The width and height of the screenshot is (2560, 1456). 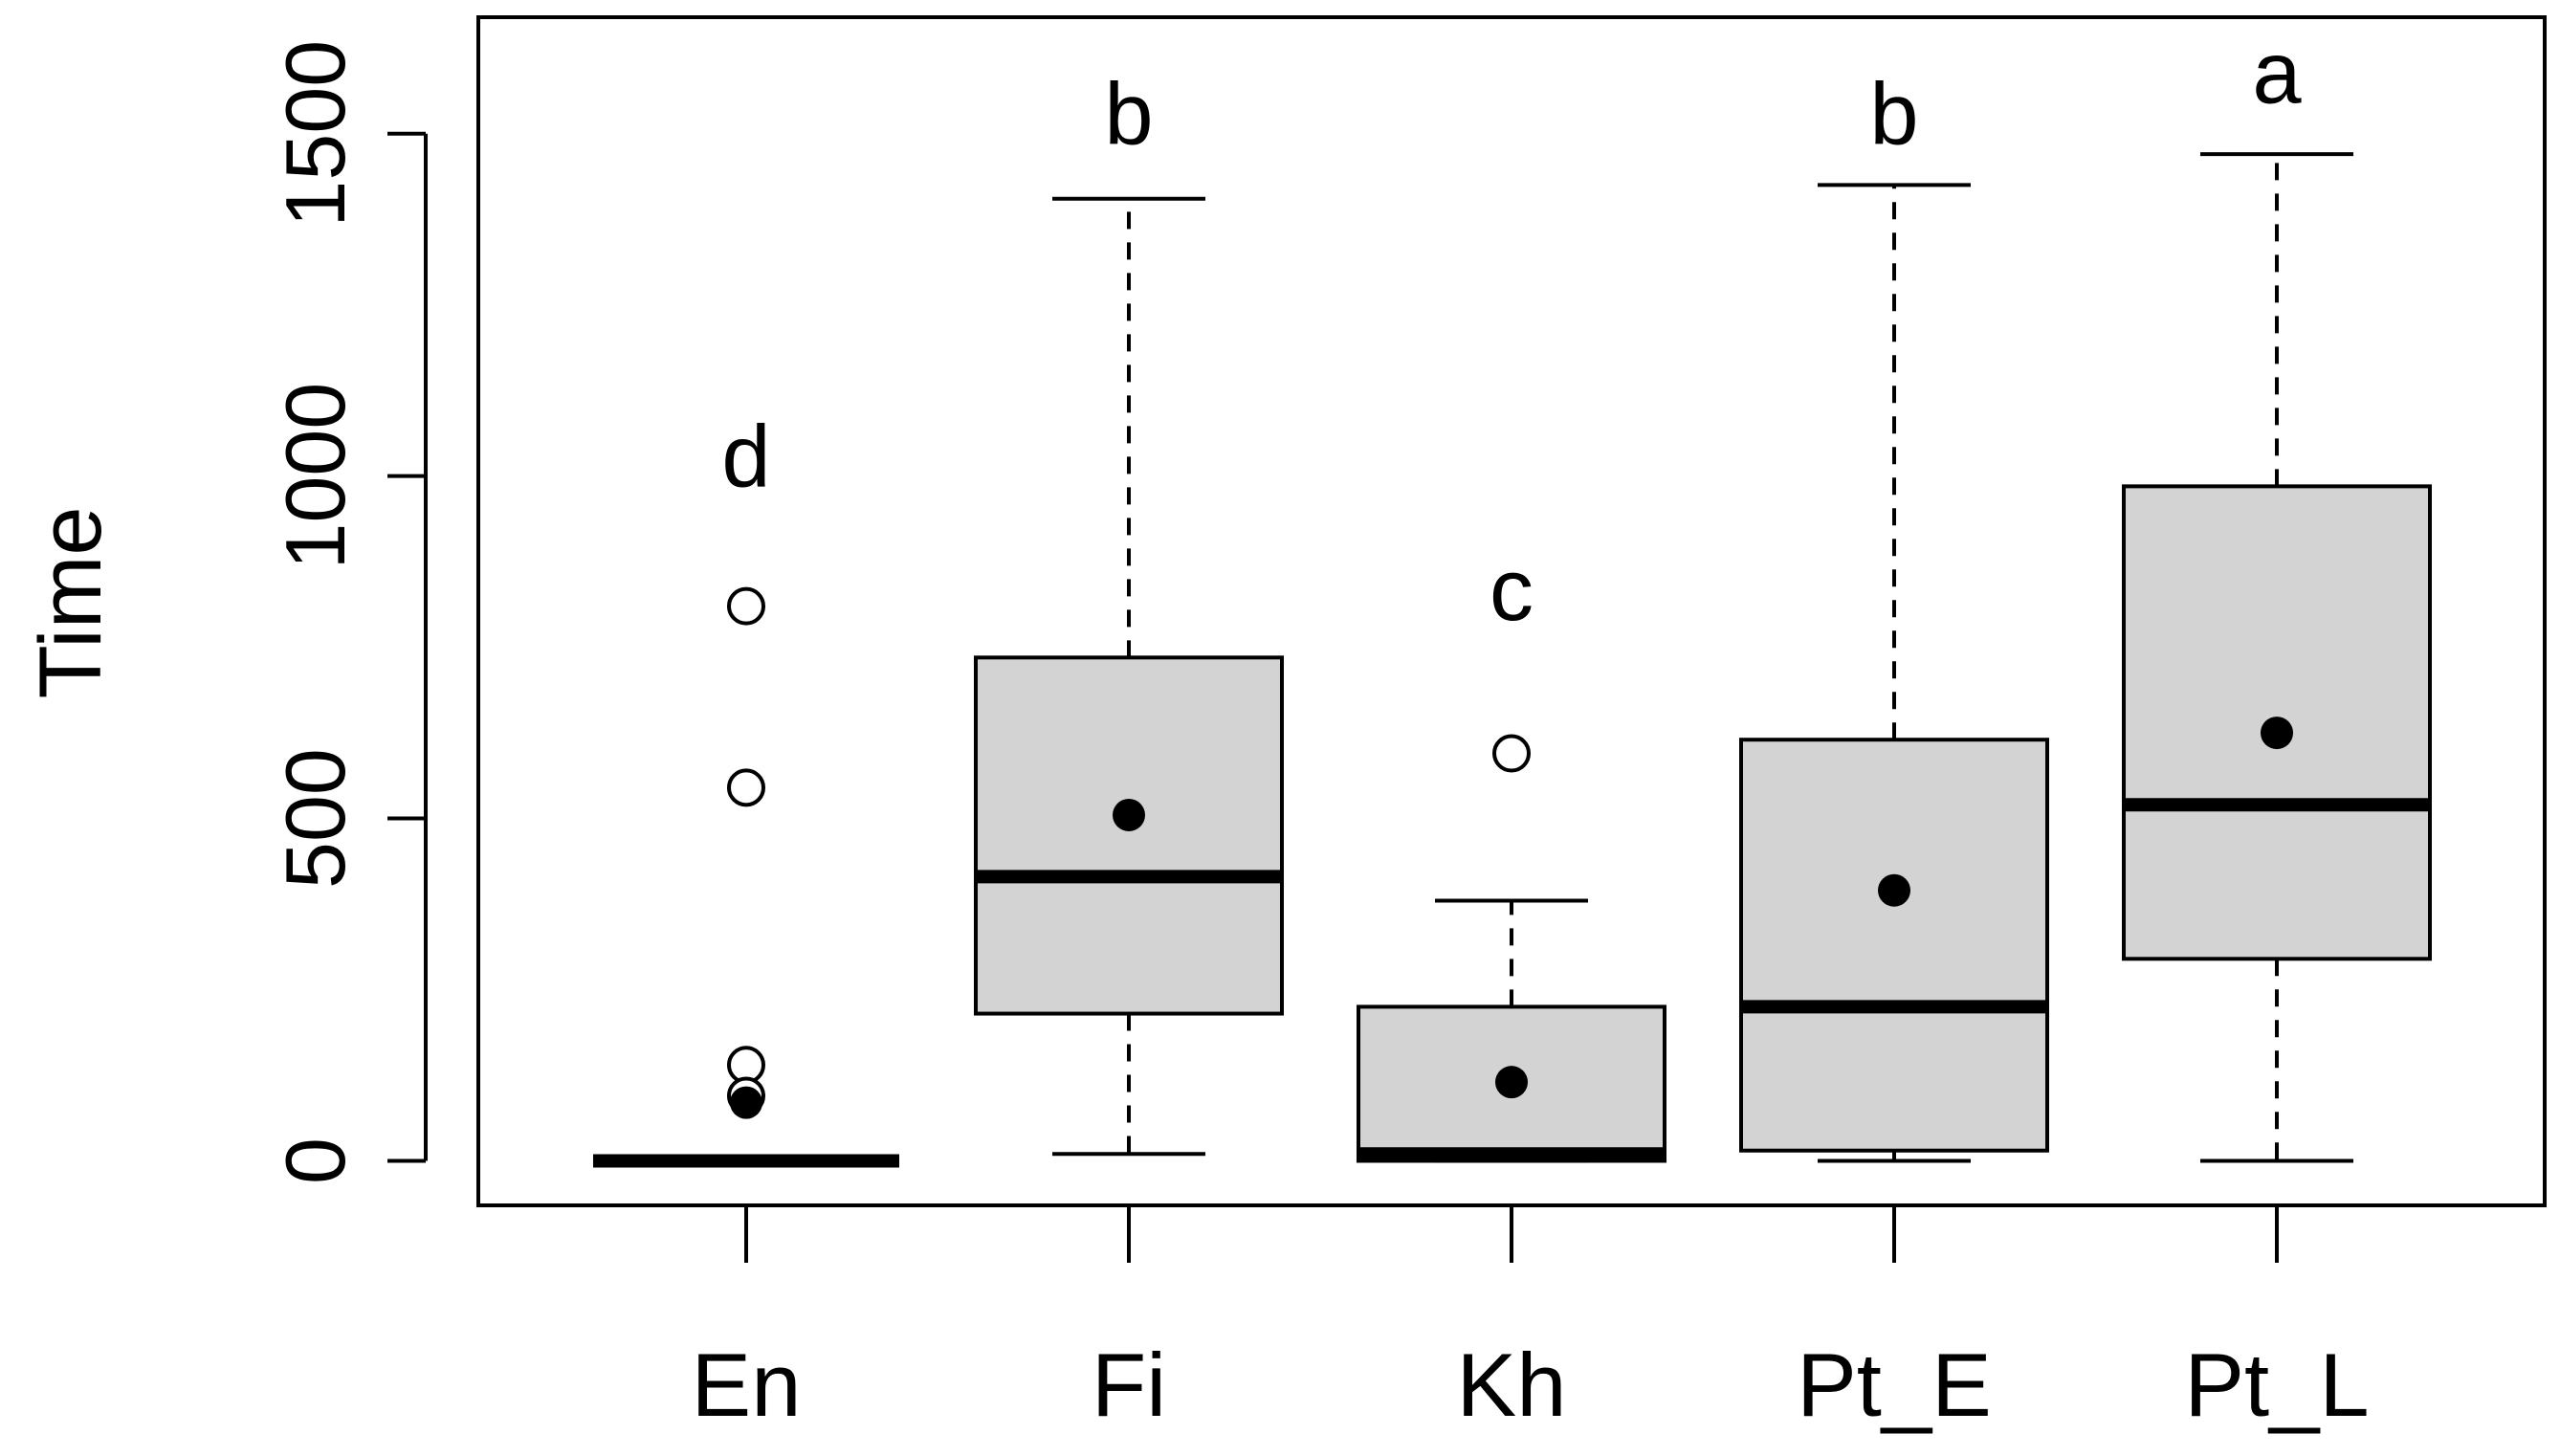 I want to click on box-Kh: c, so click(x=1511, y=852).